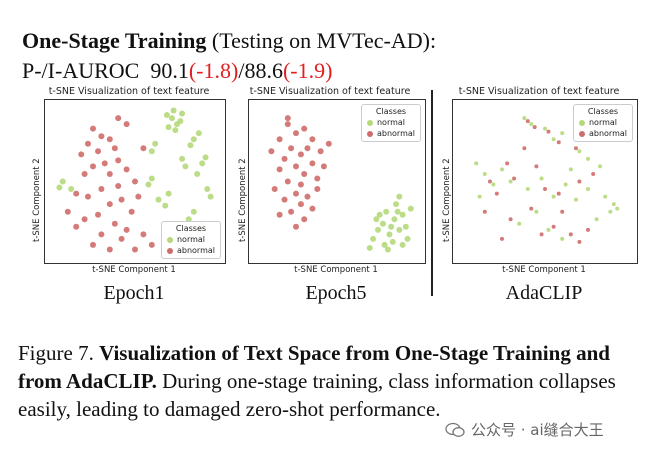 The image size is (660, 457). What do you see at coordinates (263, 70) in the screenshot?
I see `metric-value-2: 88.6` at bounding box center [263, 70].